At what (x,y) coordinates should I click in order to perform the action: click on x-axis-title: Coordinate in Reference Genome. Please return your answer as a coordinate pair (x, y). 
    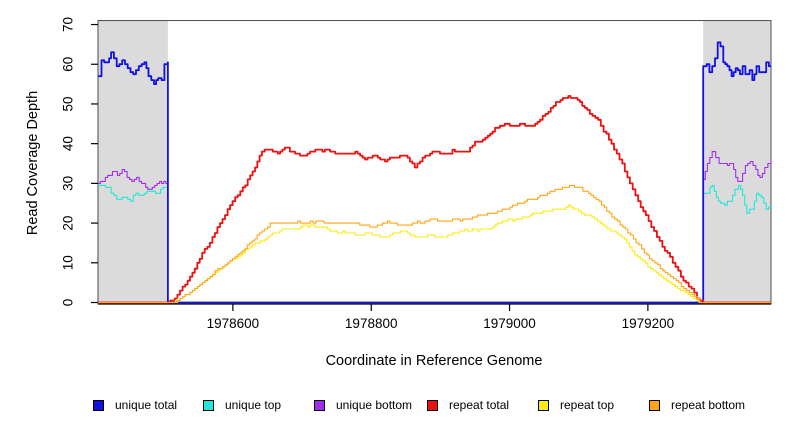
    Looking at the image, I should click on (434, 361).